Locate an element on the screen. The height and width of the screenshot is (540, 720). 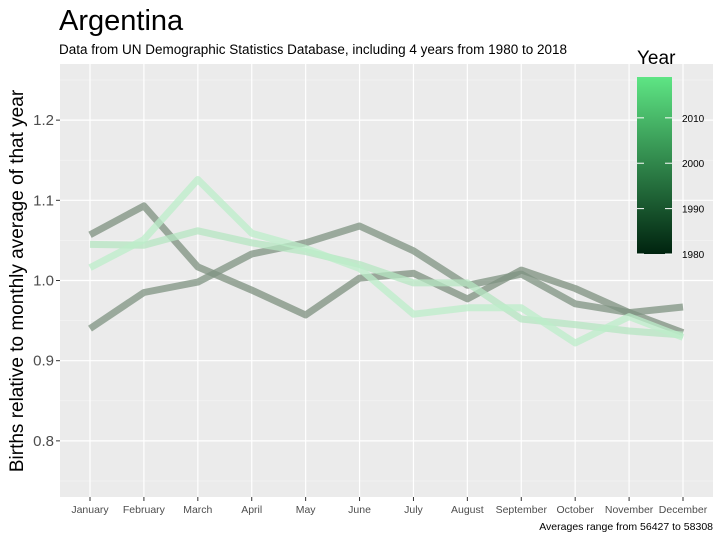
y-tick-label: 1.0 is located at coordinates (43, 281).